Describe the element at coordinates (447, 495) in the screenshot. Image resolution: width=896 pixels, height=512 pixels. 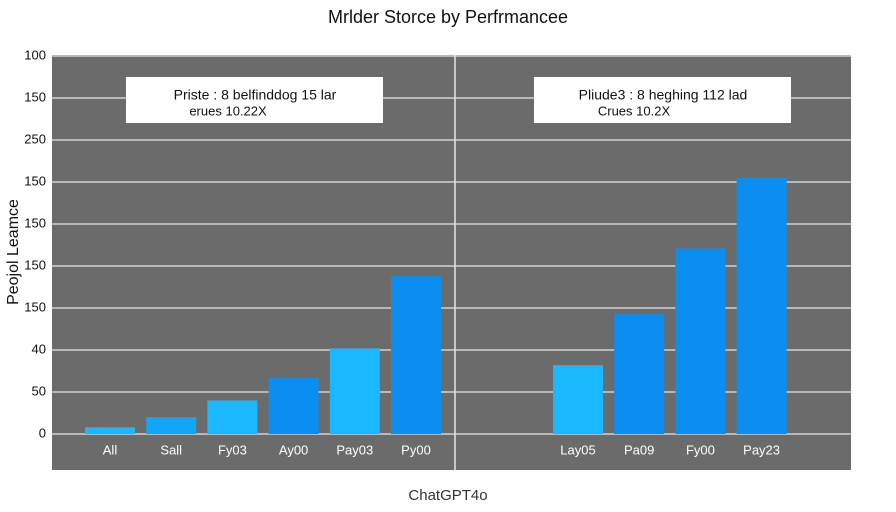
I see `x-axis-label: ChatGPT4o` at that location.